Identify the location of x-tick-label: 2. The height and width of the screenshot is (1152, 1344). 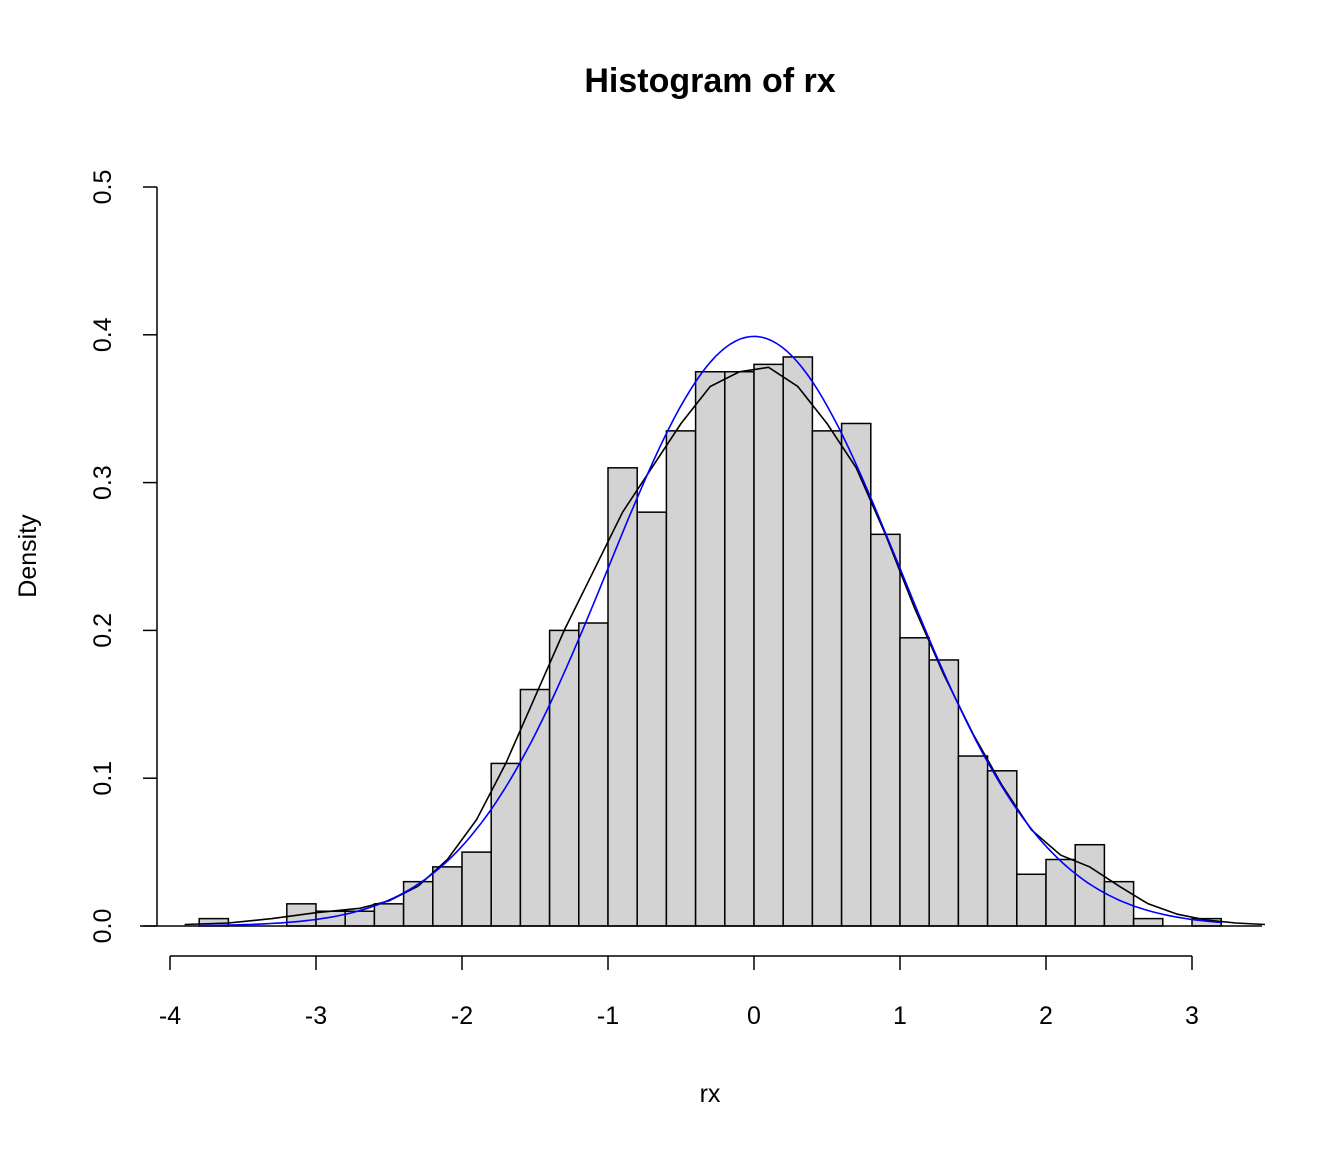
(1046, 1016).